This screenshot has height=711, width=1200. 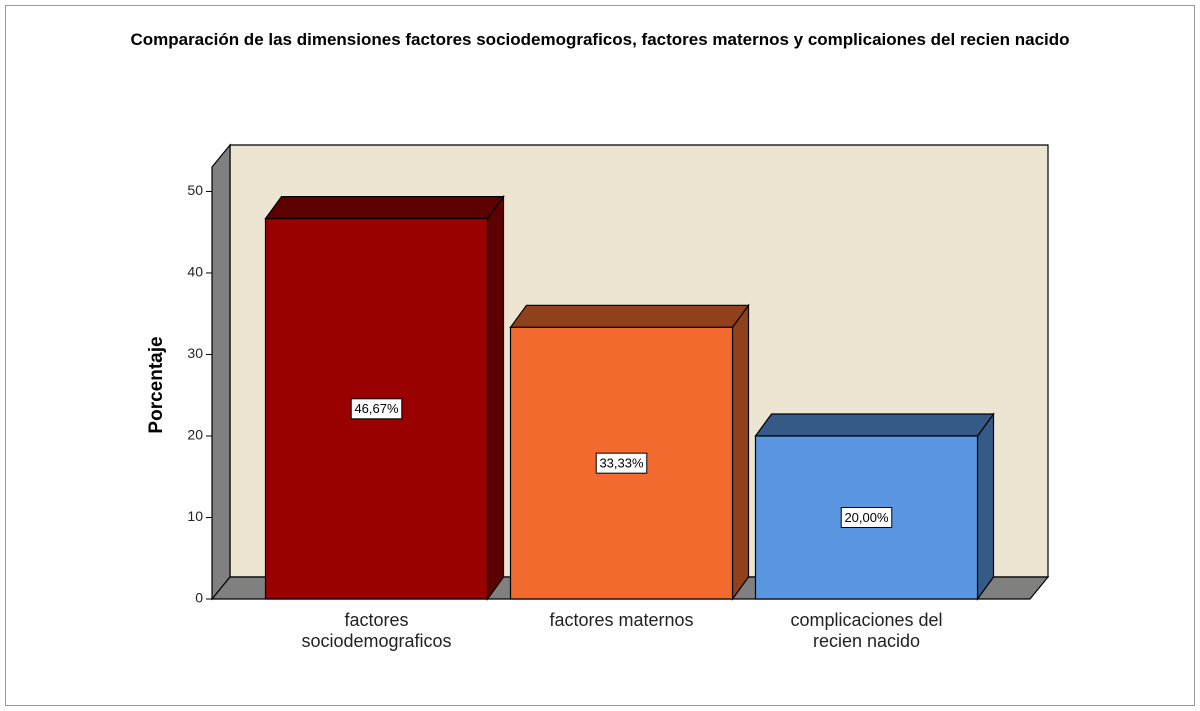 I want to click on x-tick-label: factores maternos, so click(x=621, y=620).